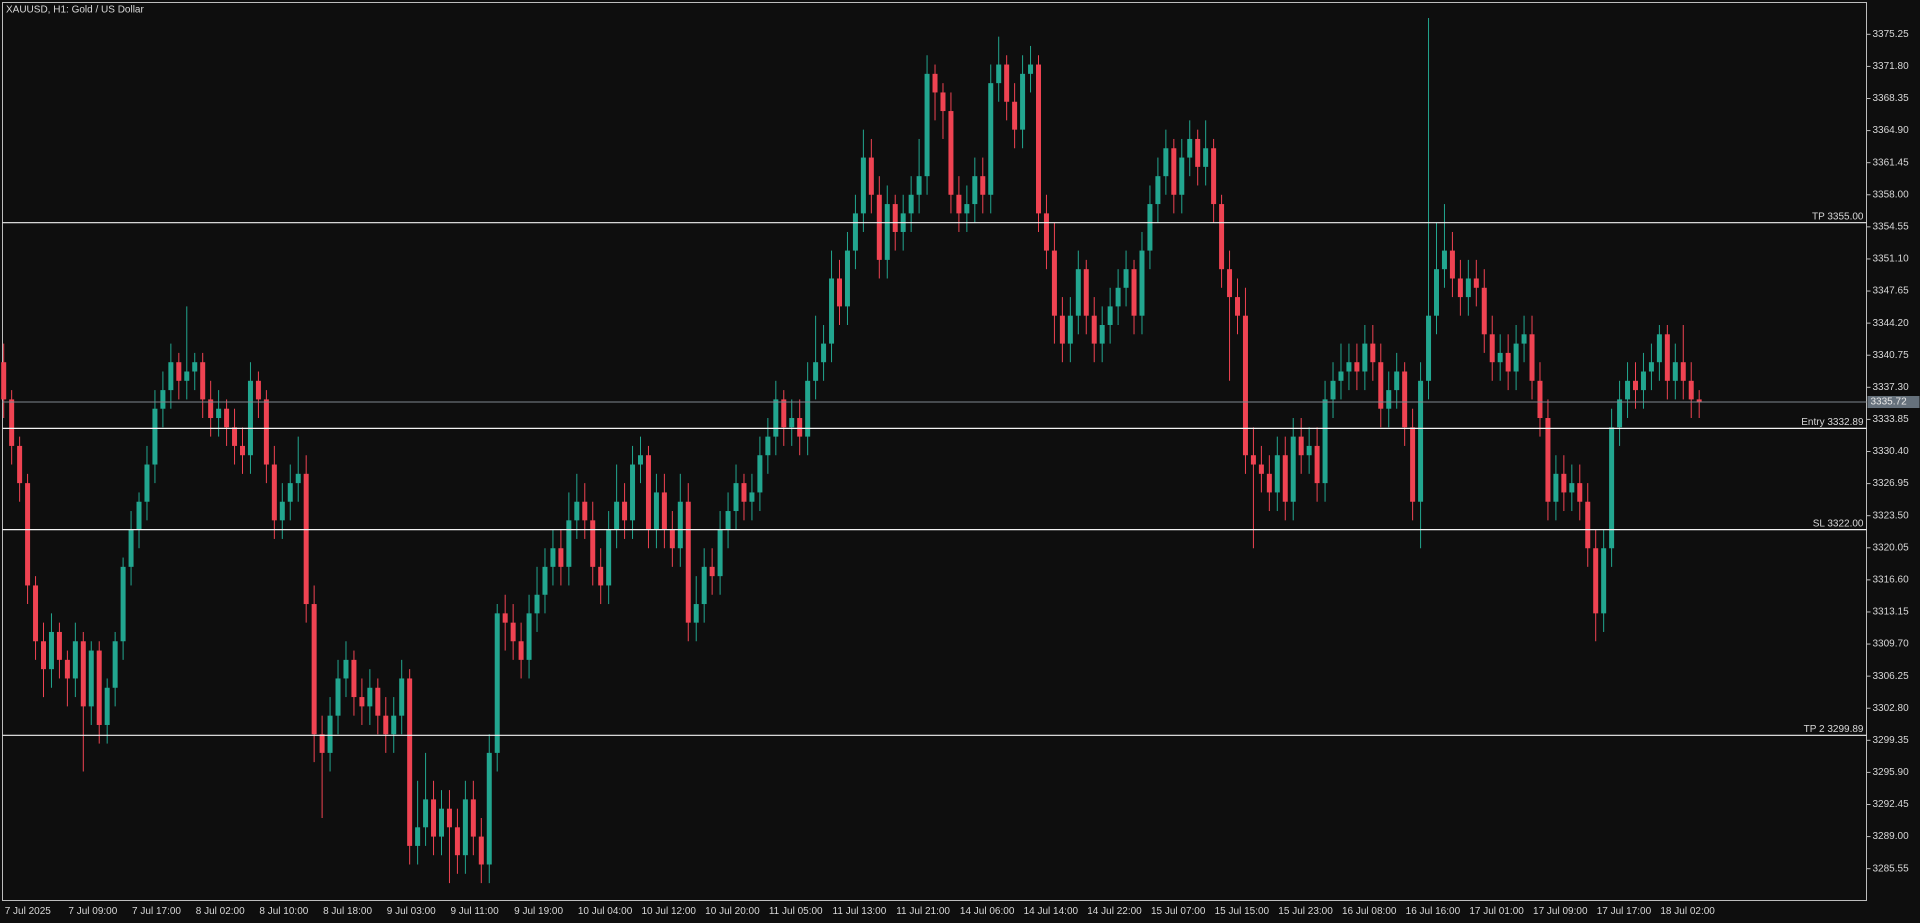 This screenshot has height=923, width=1920. I want to click on x-tick-label: 11 Jul 13:00, so click(860, 911).